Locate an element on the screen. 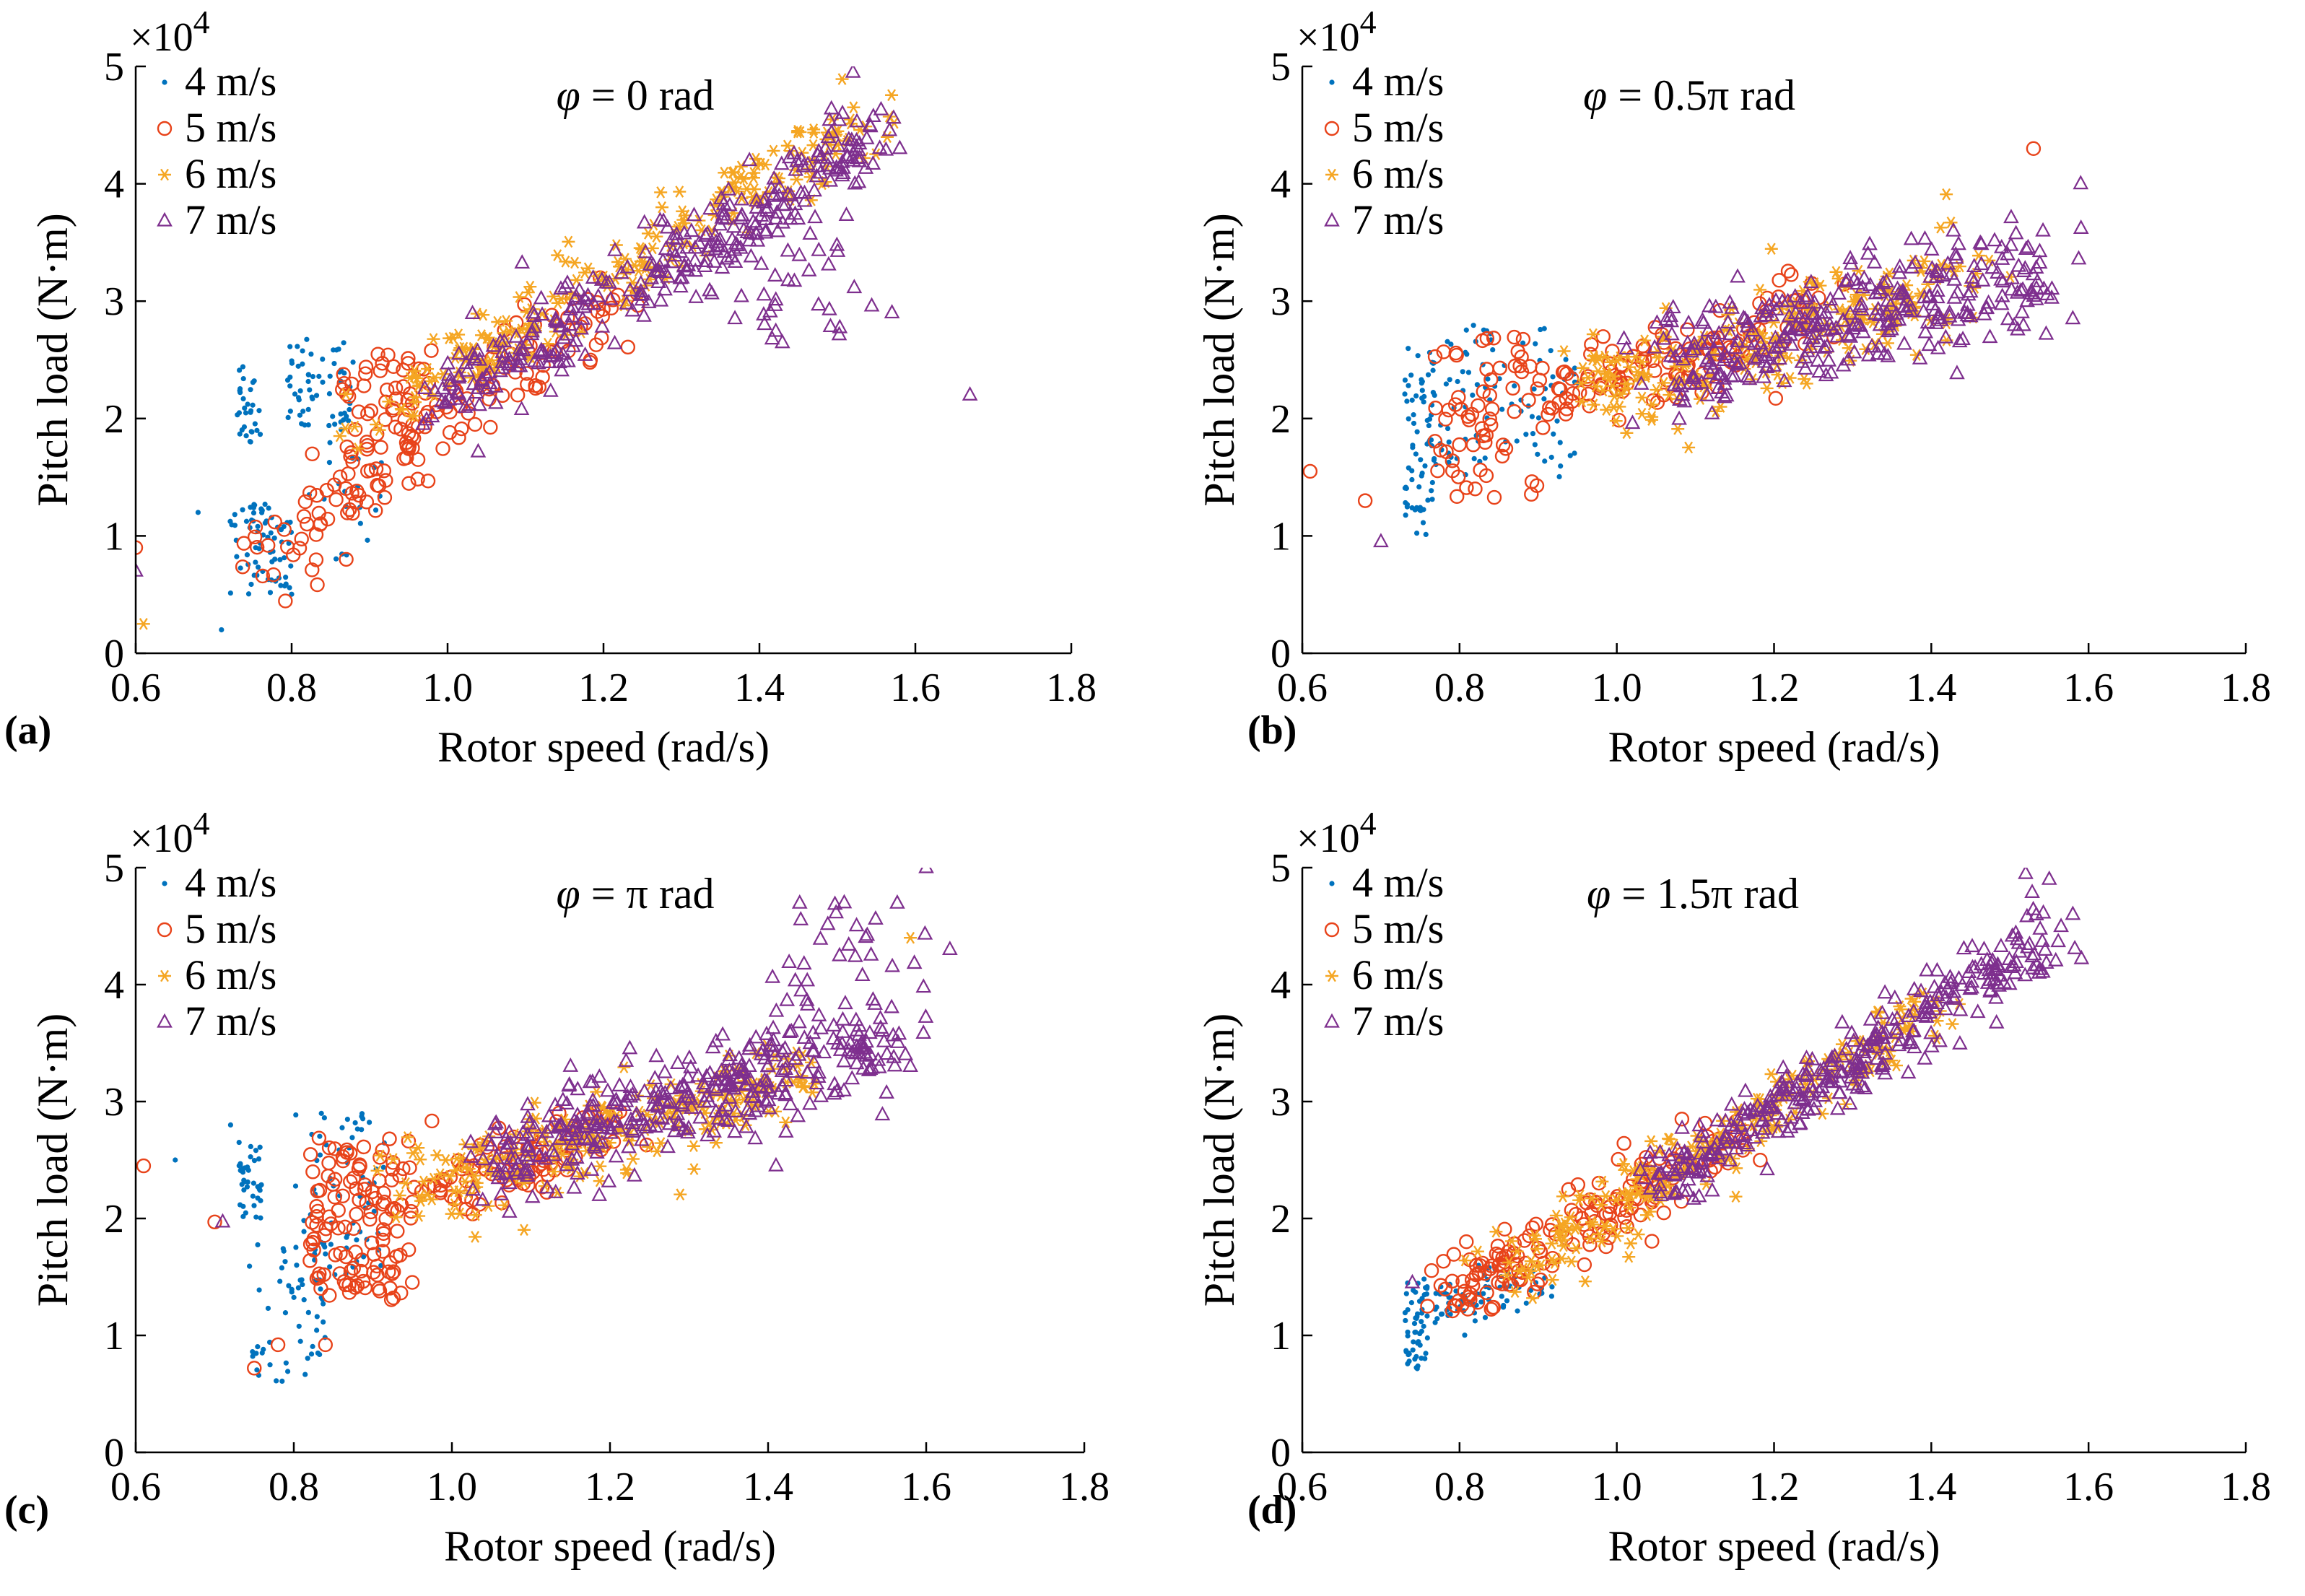 The image size is (2305, 1596). legend-label: 4 m/s is located at coordinates (230, 82).